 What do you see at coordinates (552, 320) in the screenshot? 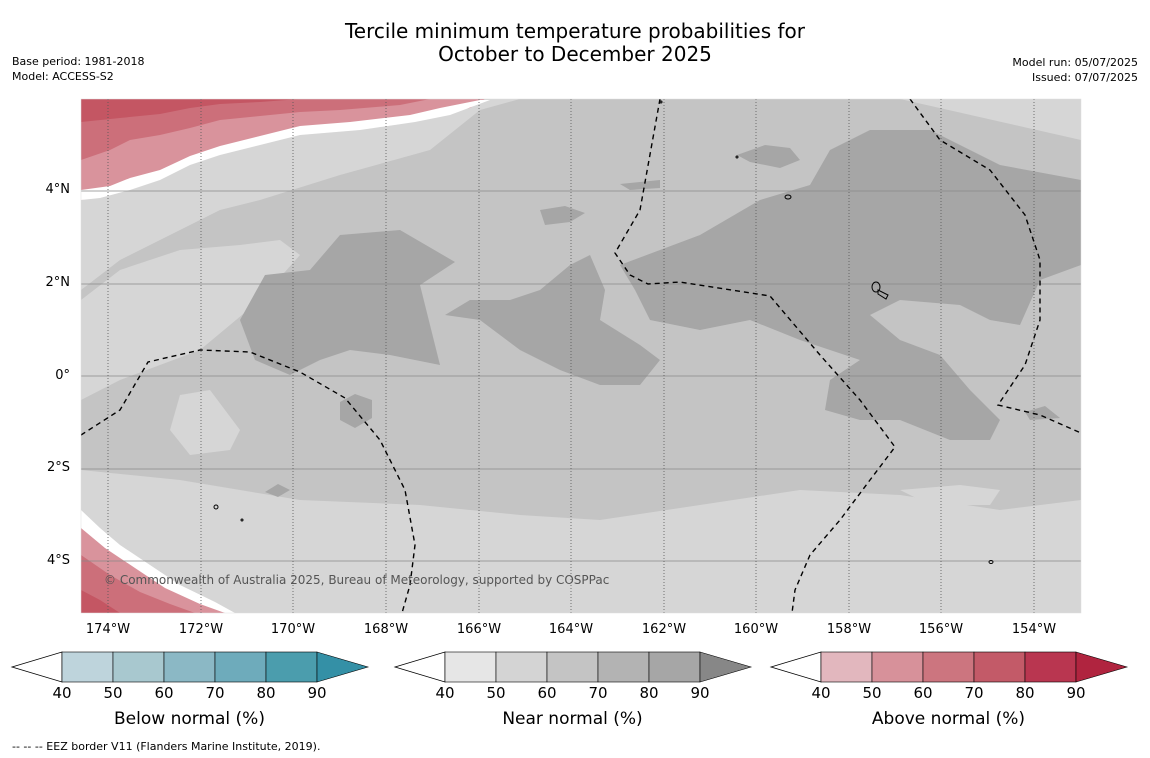
I see `near-normal-80-region-central` at bounding box center [552, 320].